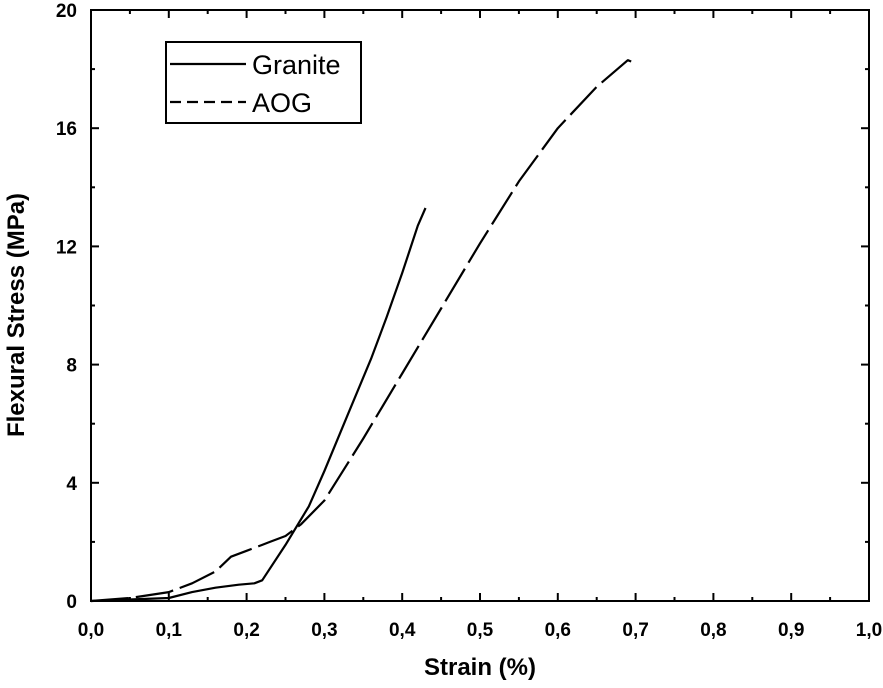 Image resolution: width=883 pixels, height=688 pixels. I want to click on y-tick-label: 16, so click(66, 129).